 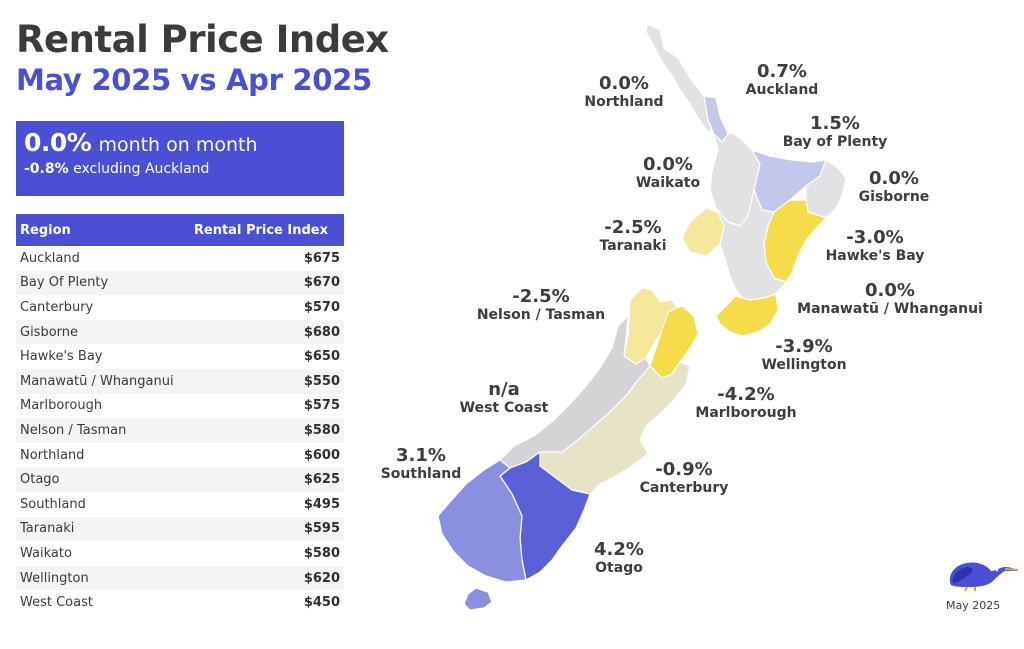 I want to click on pct-hawkes-bay: -3.0%, so click(x=875, y=237).